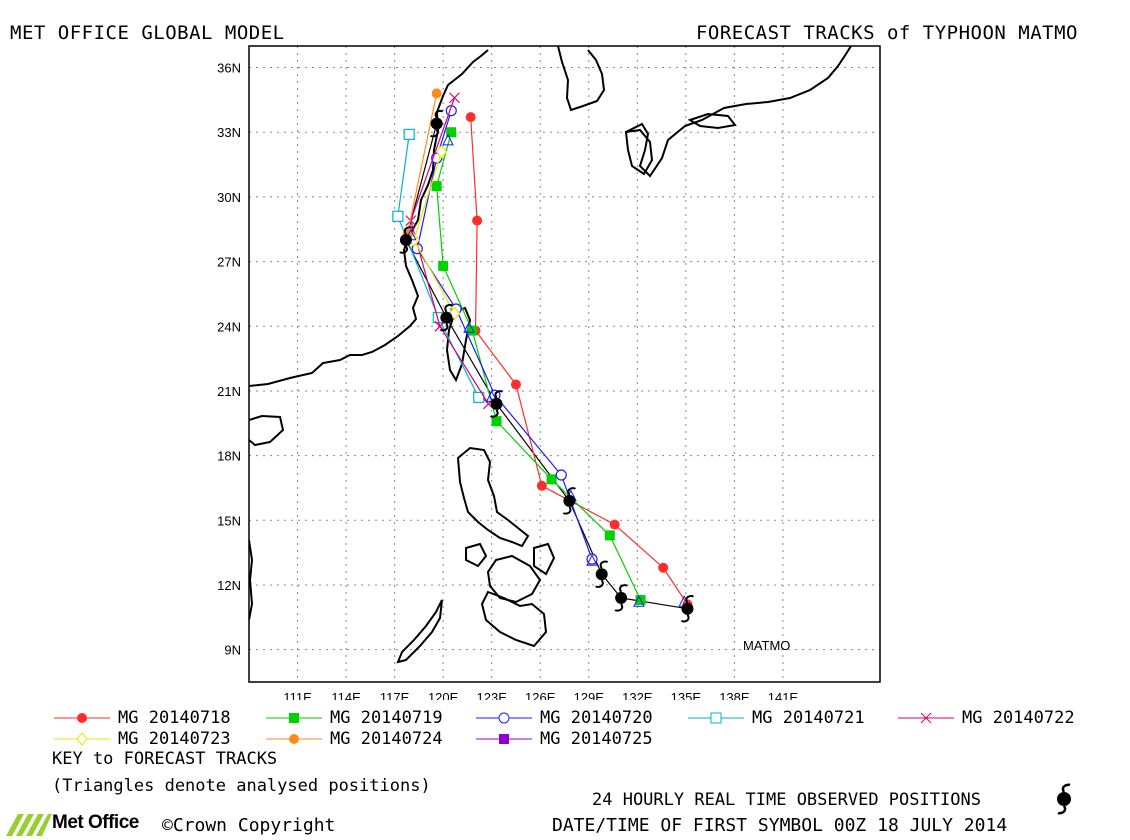 This screenshot has width=1130, height=840. What do you see at coordinates (514, 579) in the screenshot?
I see `coastline-visayas` at bounding box center [514, 579].